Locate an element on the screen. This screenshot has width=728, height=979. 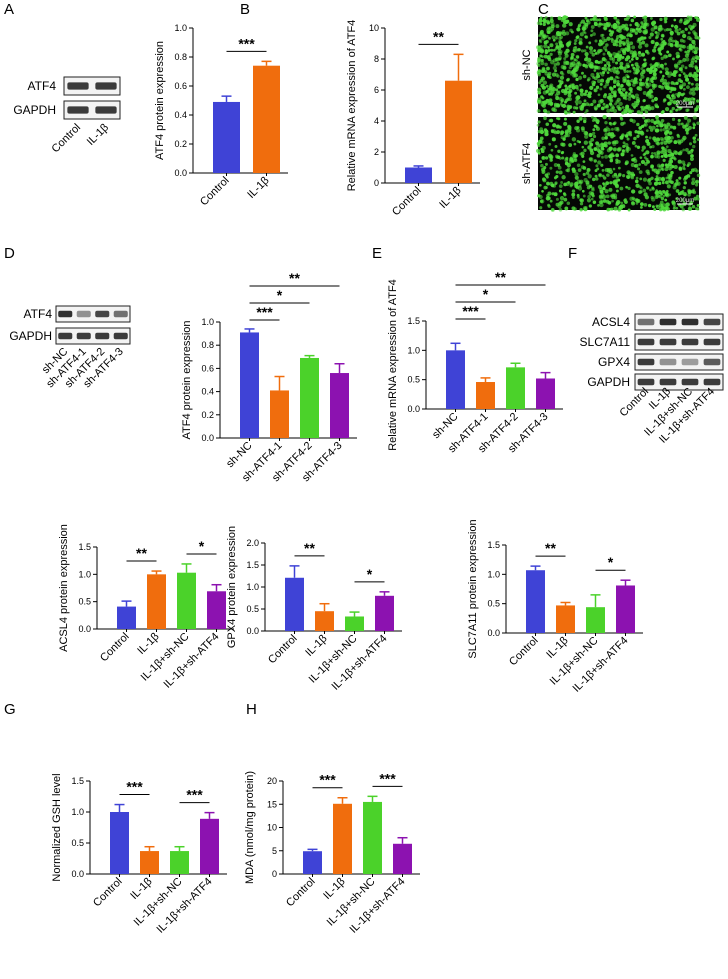
y-axis-label: SLC7A11 protein expression is located at coordinates (473, 588).